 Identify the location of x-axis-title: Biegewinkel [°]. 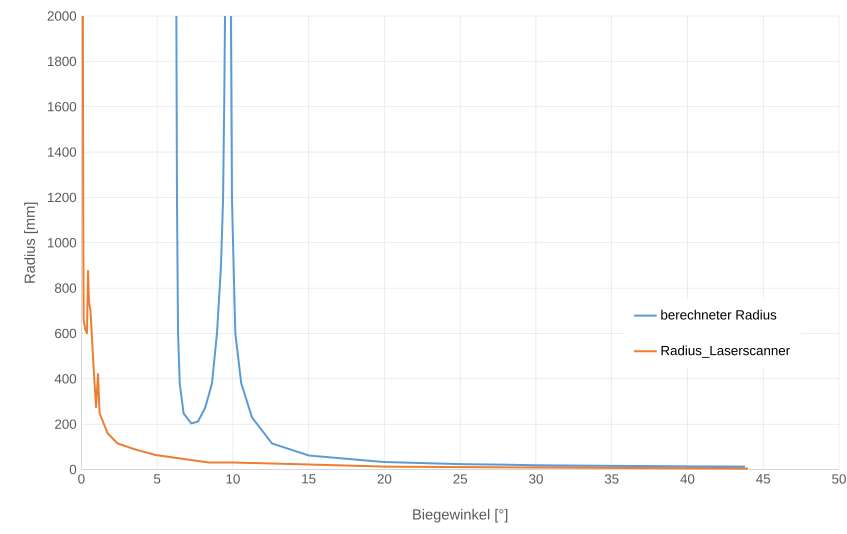
(460, 516).